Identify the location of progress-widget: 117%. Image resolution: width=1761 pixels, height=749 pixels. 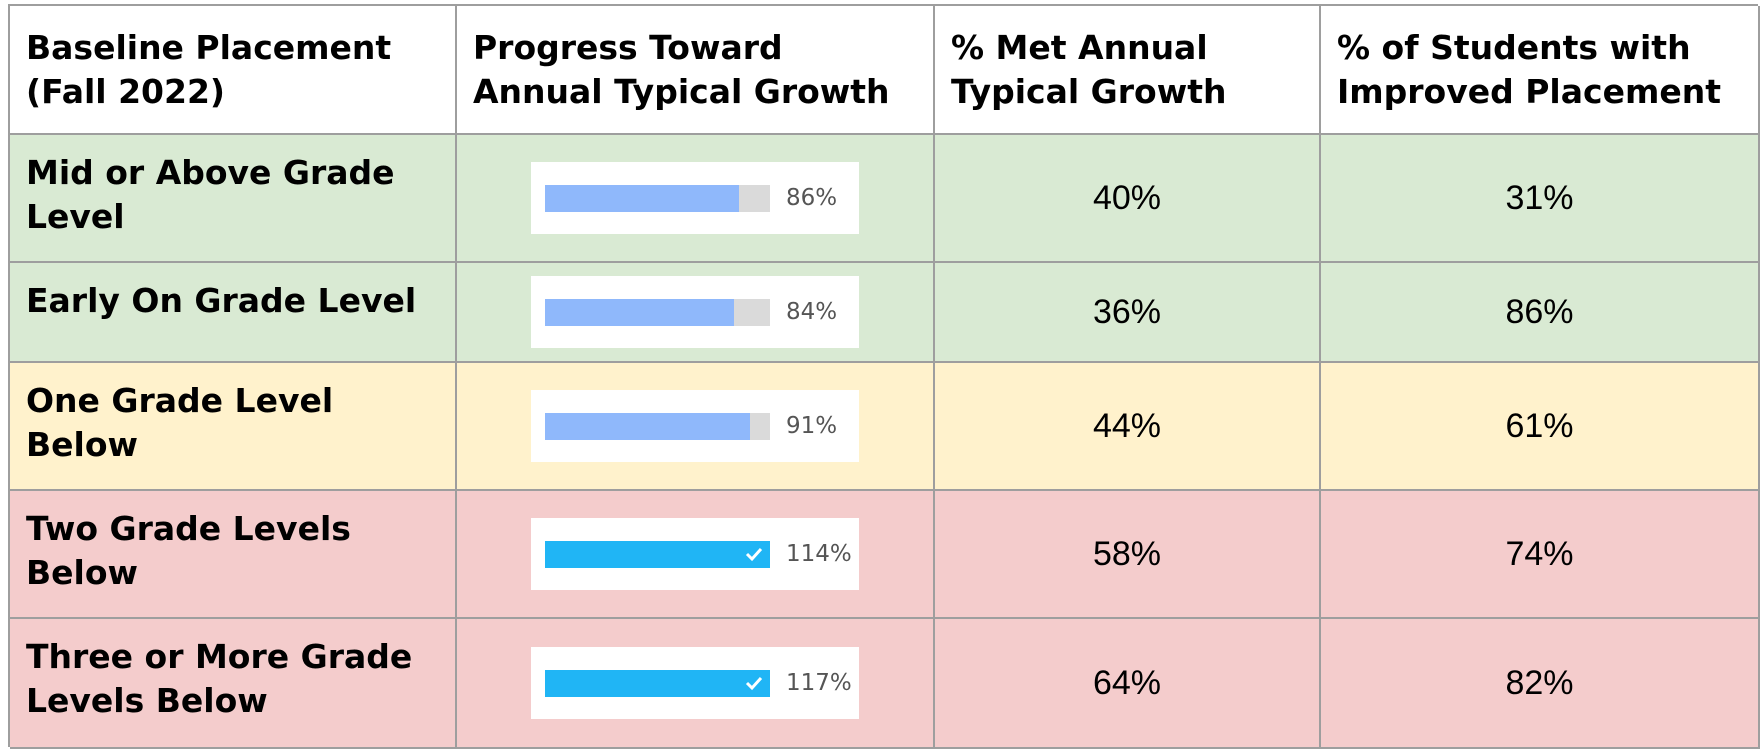
(695, 683).